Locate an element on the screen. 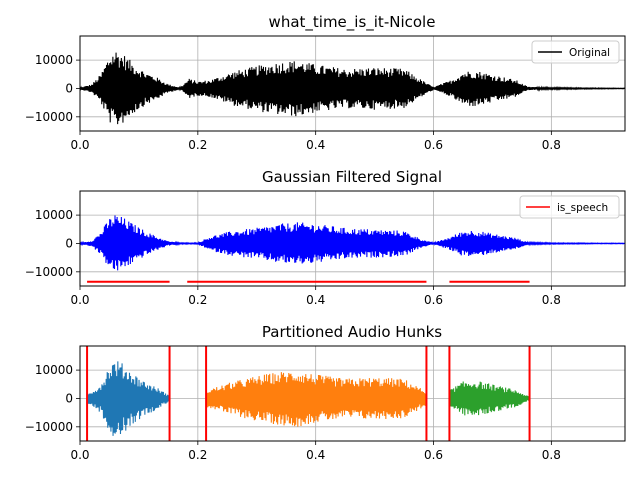  subplot-title: Partitioned Audio Hunks is located at coordinates (352, 332).